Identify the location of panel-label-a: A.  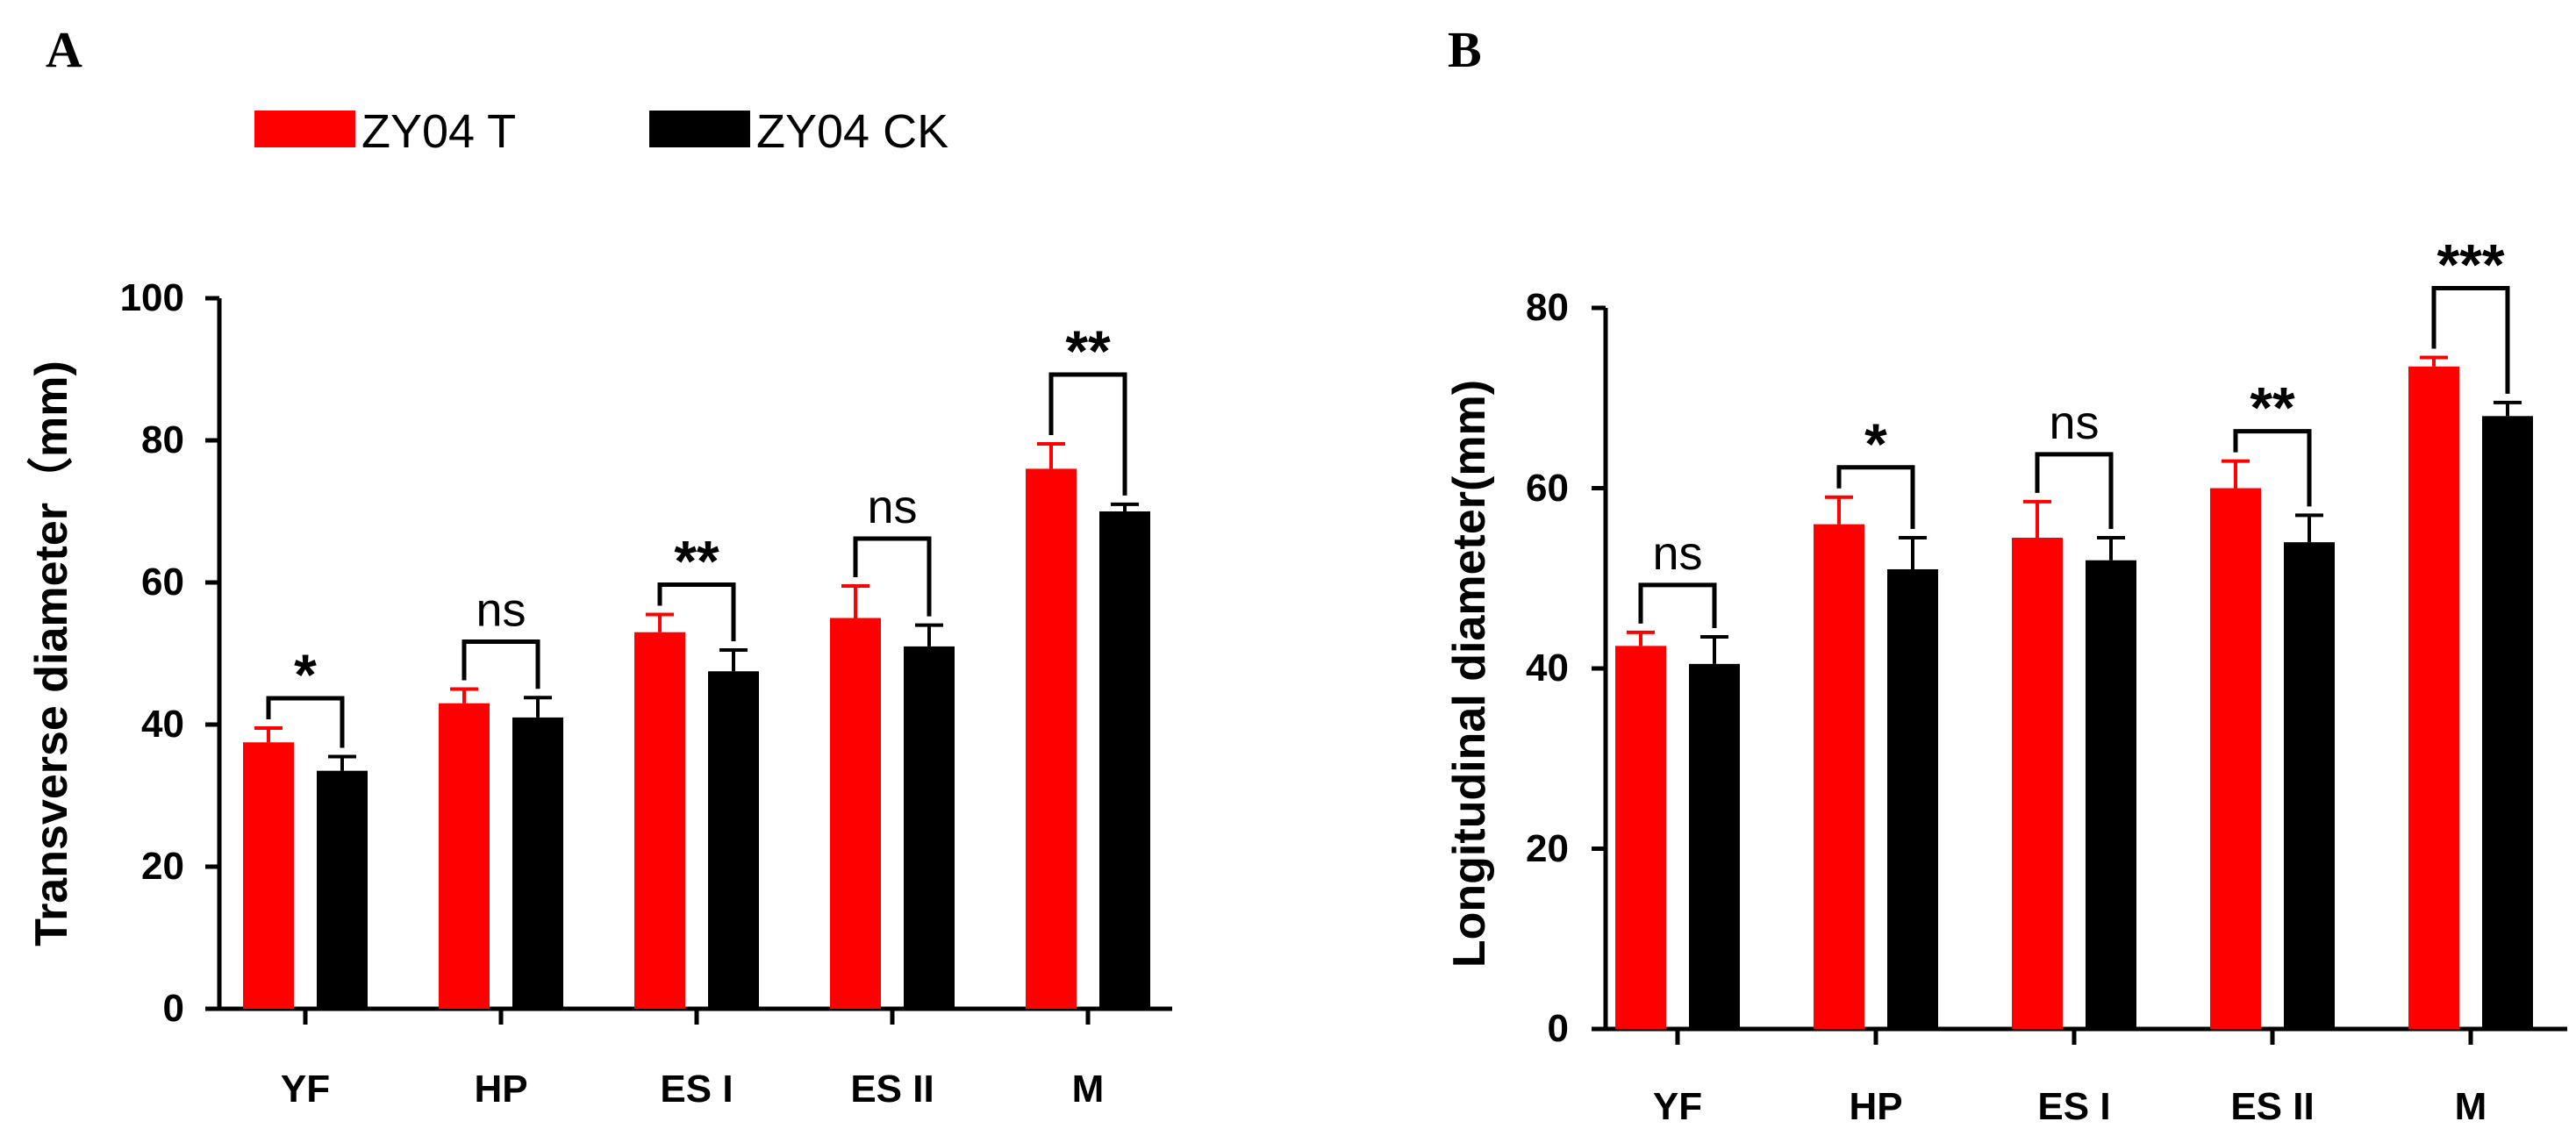
(64, 49).